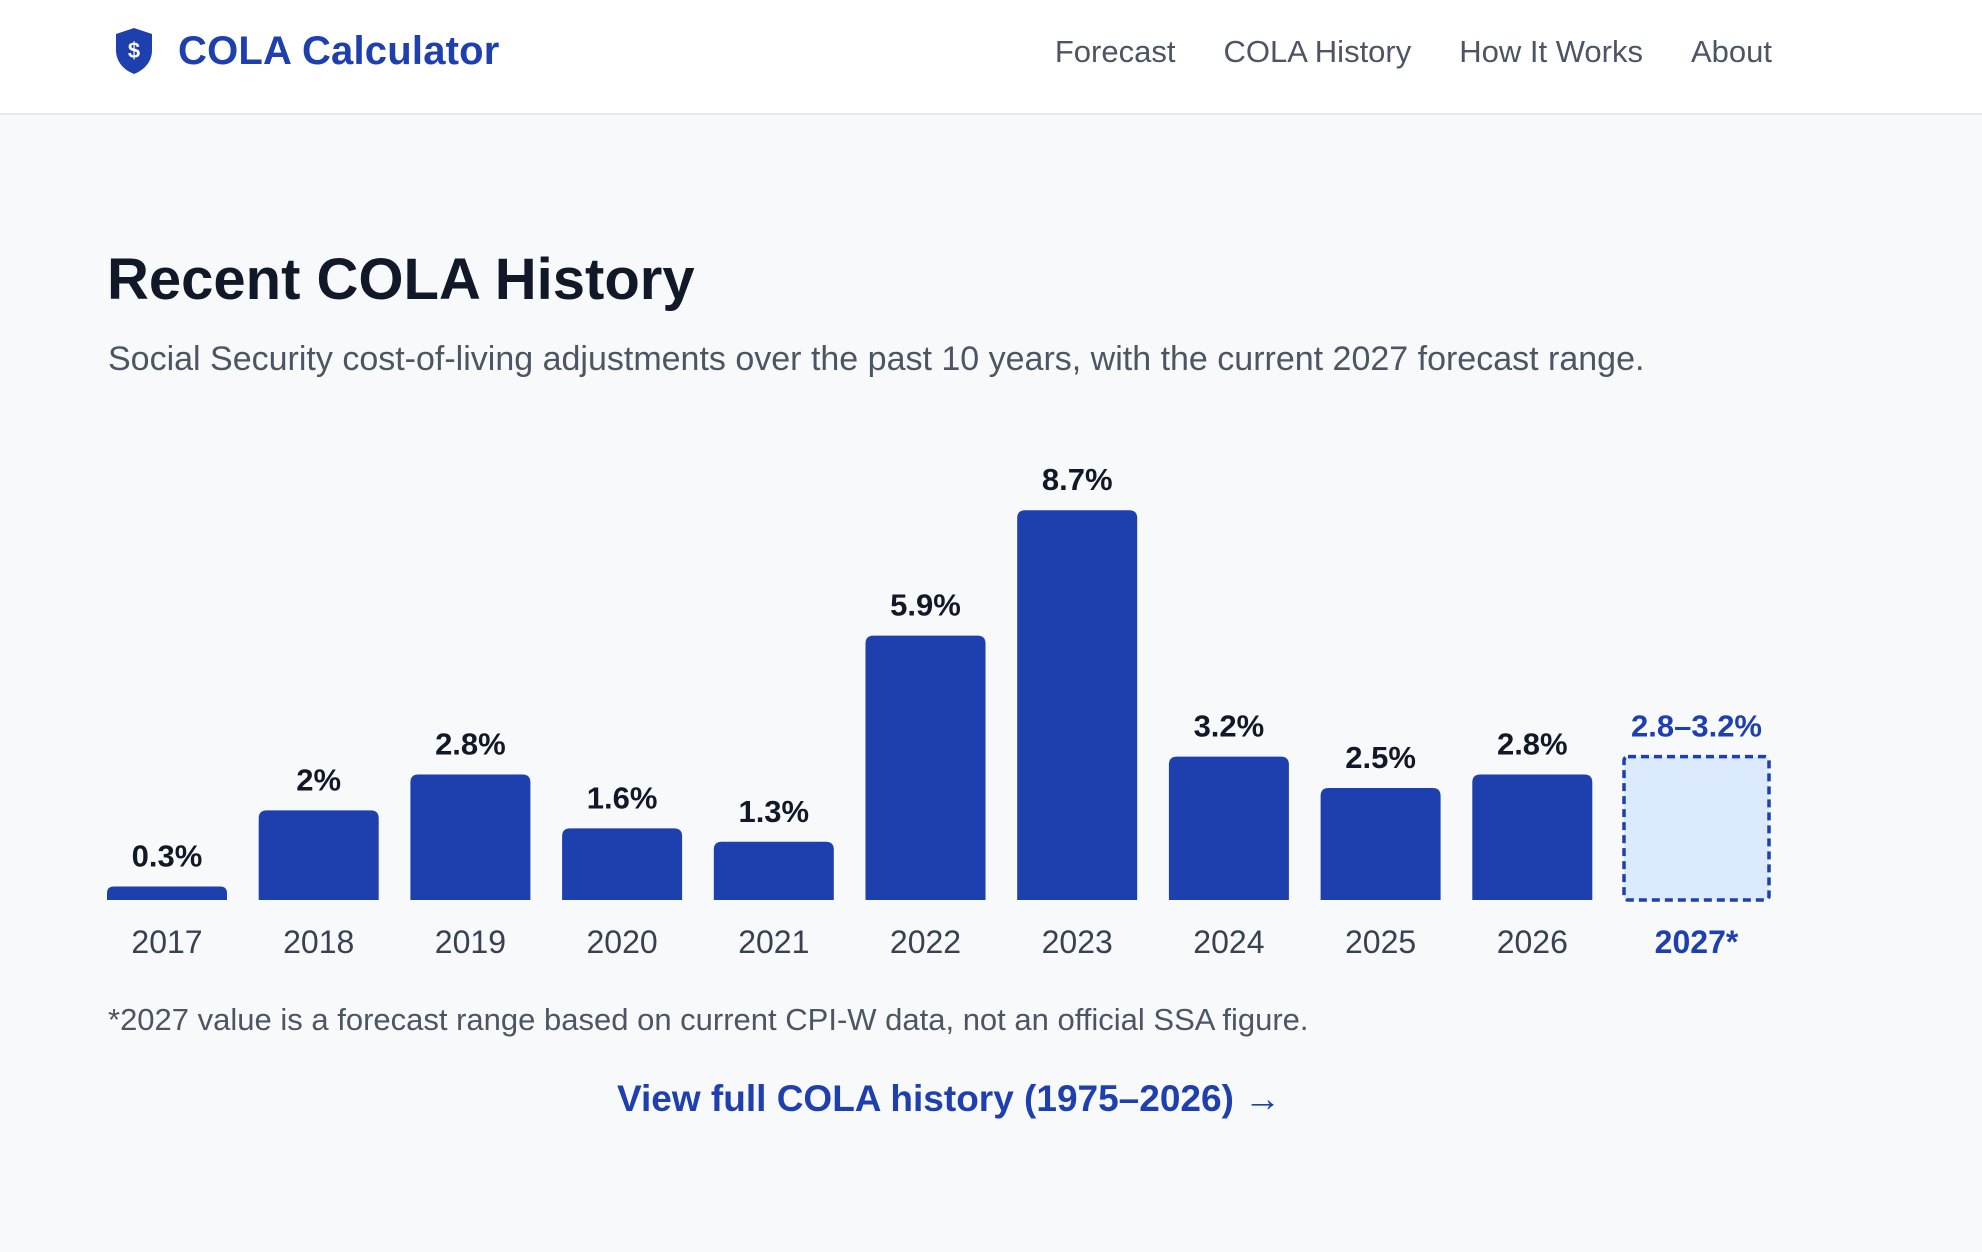 This screenshot has width=1982, height=1252. Describe the element at coordinates (167, 893) in the screenshot. I see `bar-2017` at that location.